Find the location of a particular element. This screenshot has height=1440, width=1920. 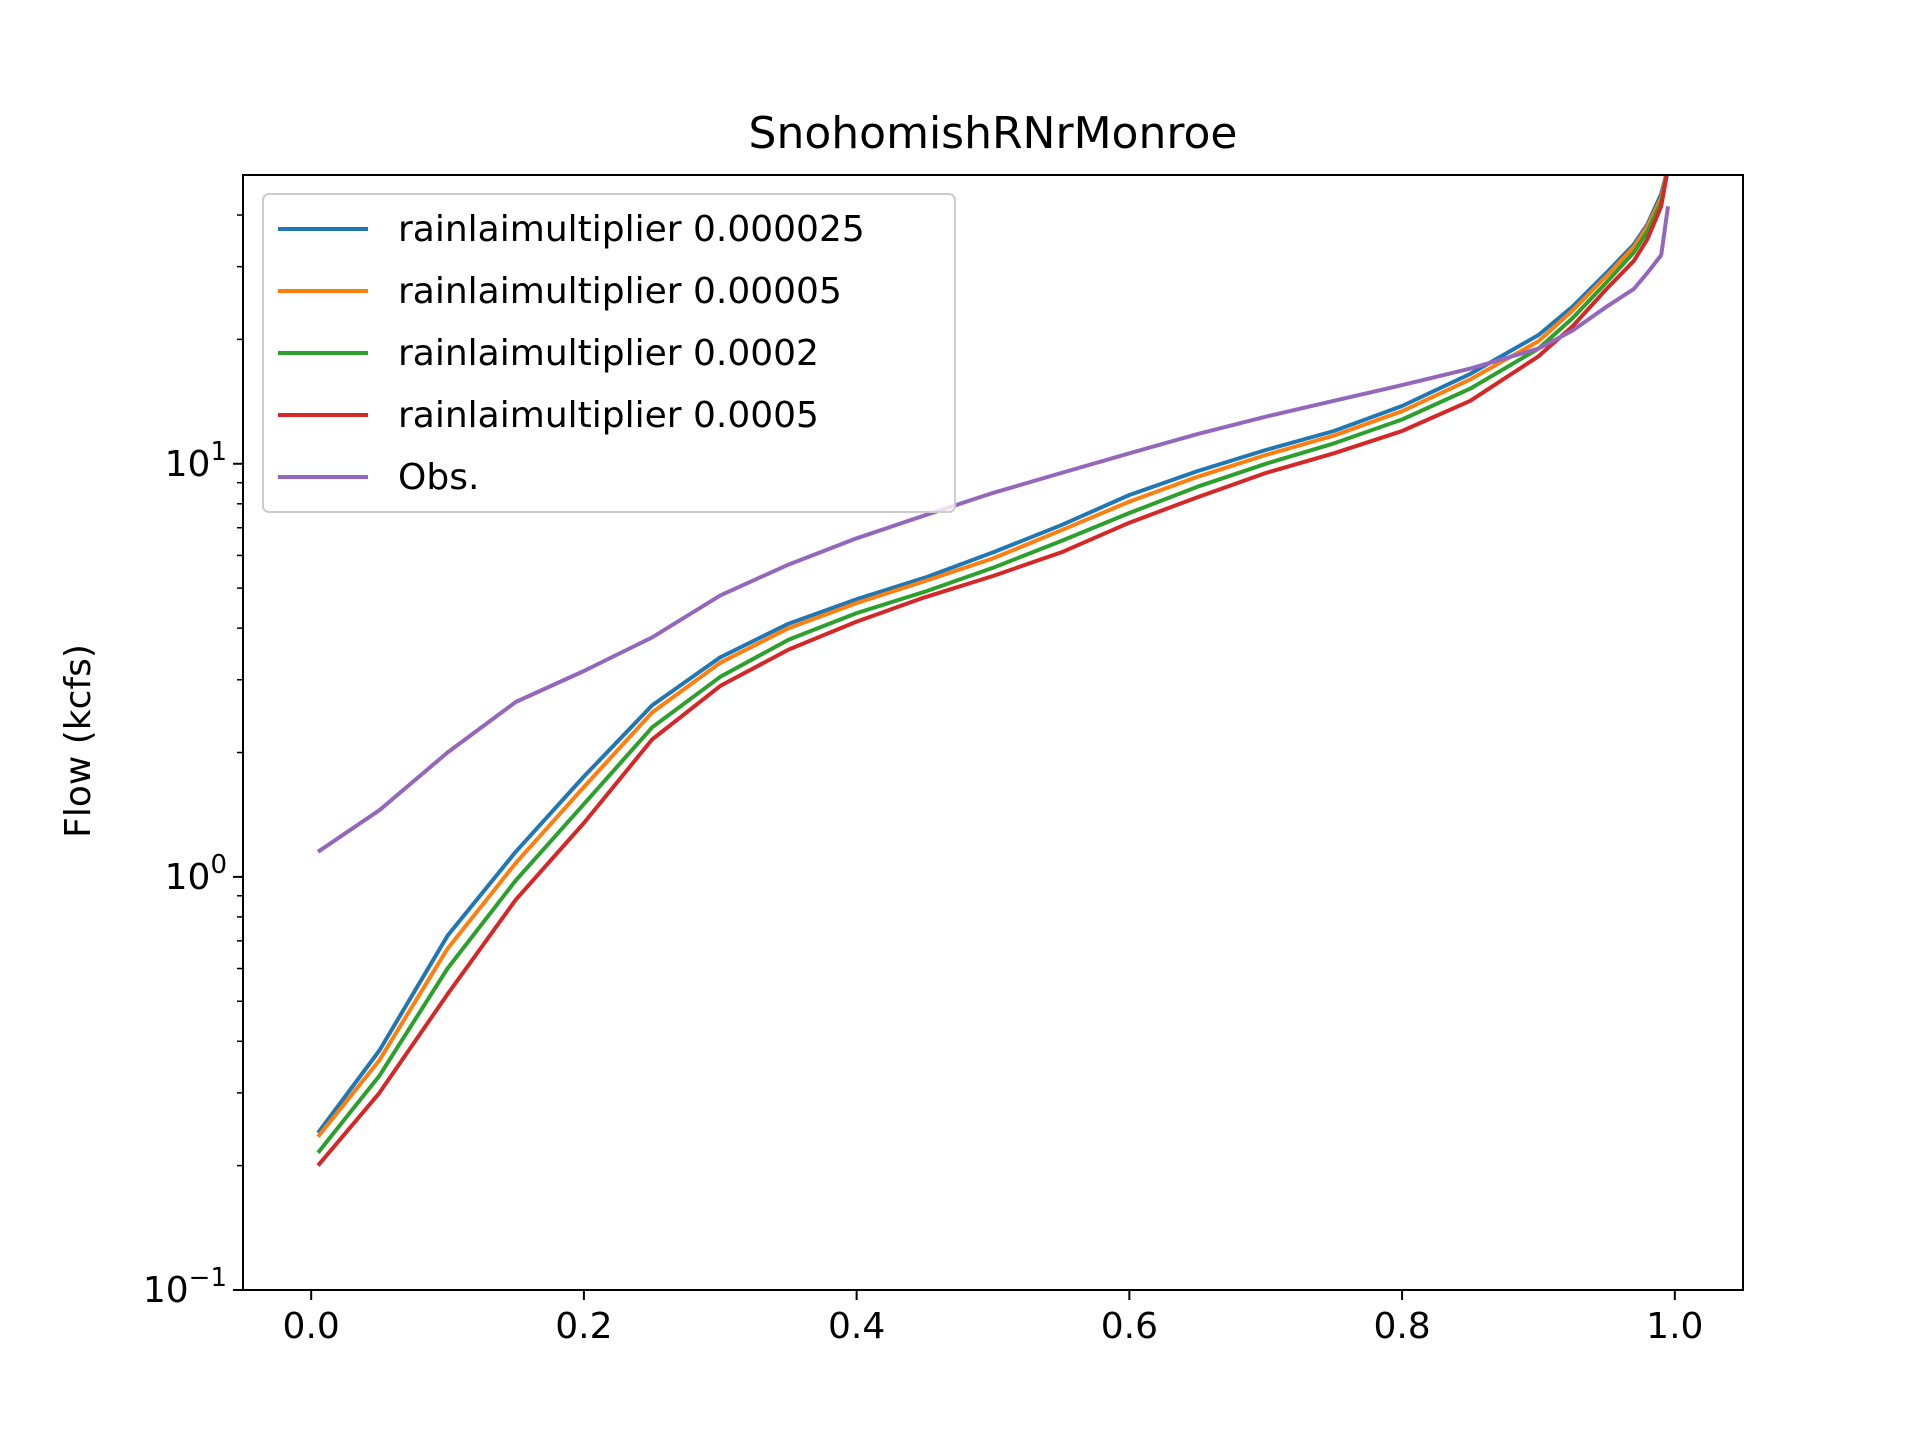

x-tick-label: 1.0 is located at coordinates (1674, 1326).